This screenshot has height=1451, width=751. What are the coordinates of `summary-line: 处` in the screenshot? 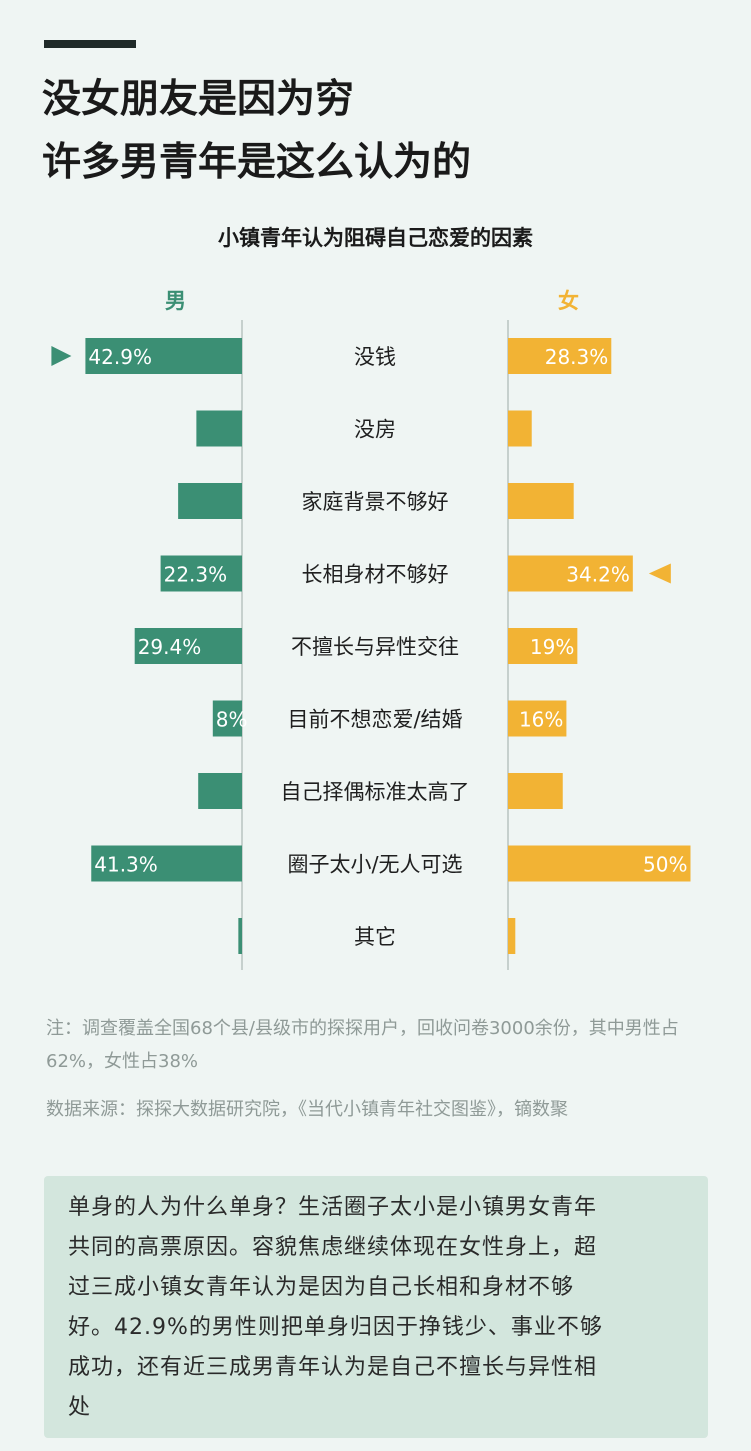 It's located at (80, 1407).